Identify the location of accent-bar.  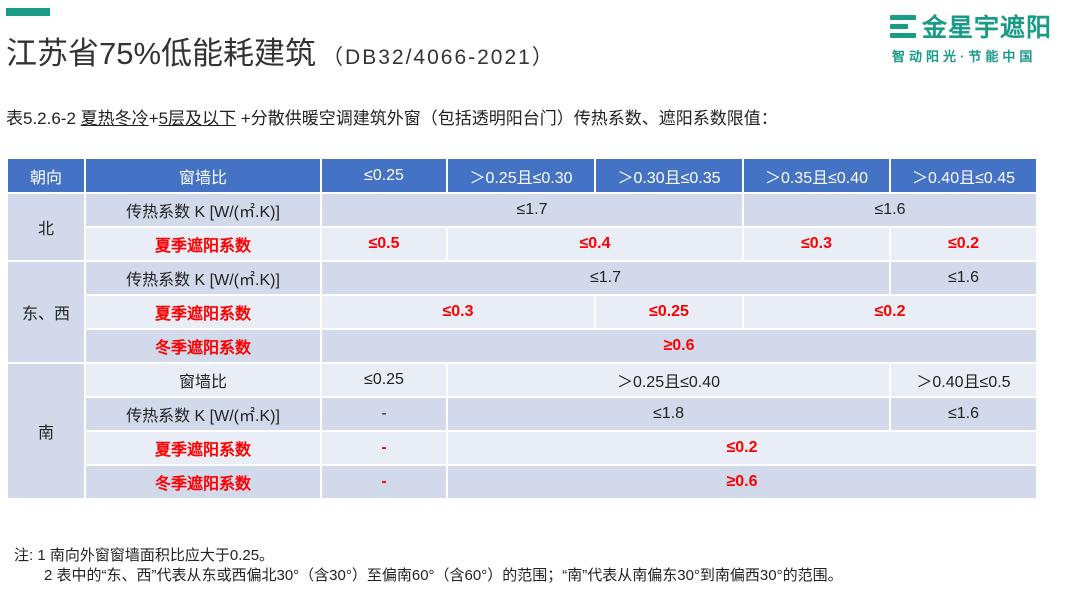
(28, 12).